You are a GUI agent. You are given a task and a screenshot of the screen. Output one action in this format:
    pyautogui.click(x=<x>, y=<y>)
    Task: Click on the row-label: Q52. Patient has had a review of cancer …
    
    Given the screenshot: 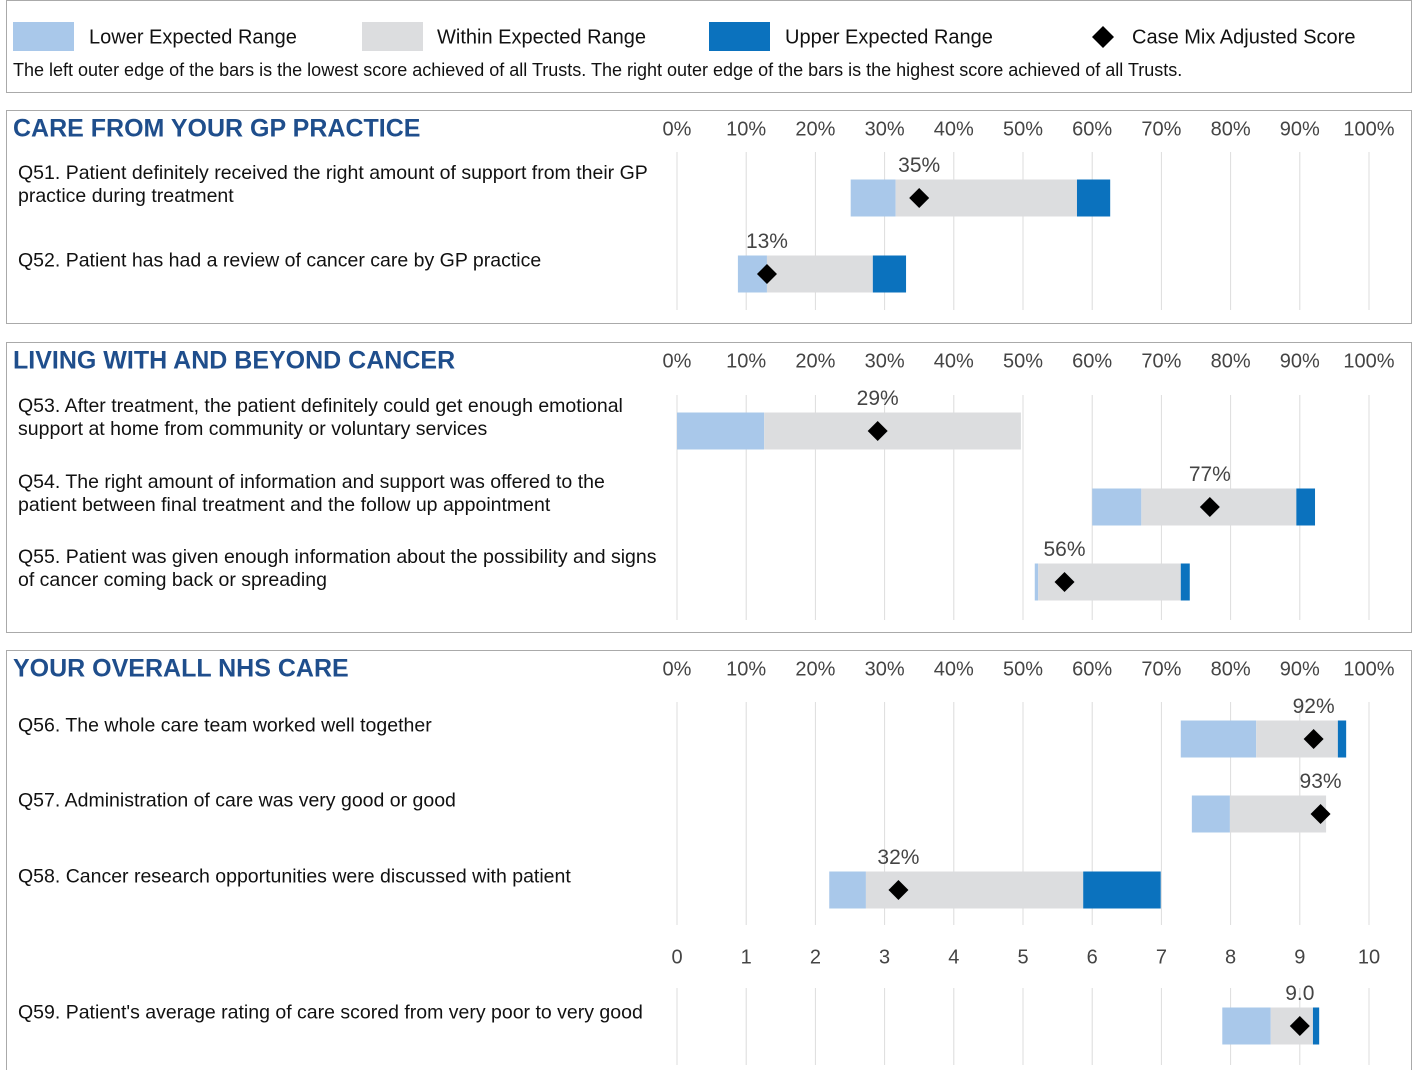 What is the action you would take?
    pyautogui.click(x=280, y=260)
    